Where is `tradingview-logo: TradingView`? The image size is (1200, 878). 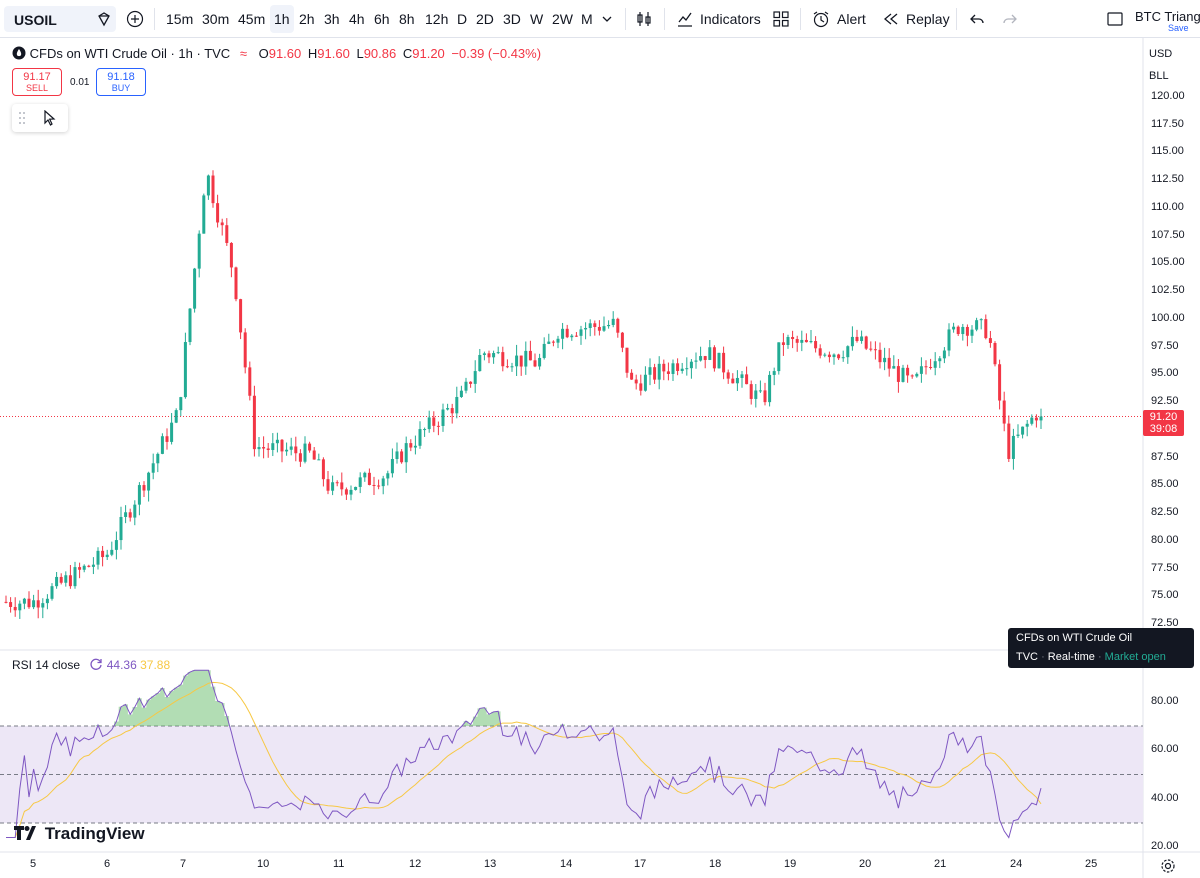
tradingview-logo: TradingView is located at coordinates (79, 834).